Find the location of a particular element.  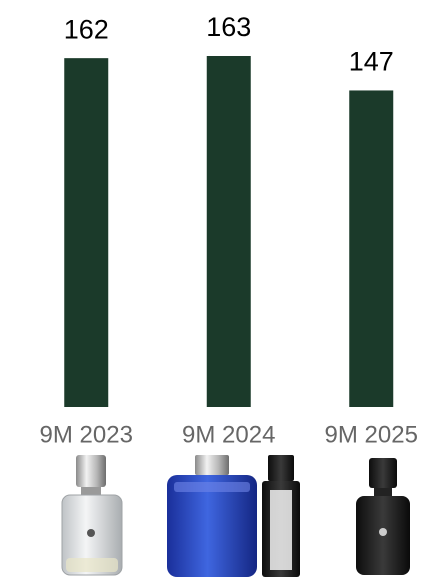

value-label: 163 is located at coordinates (228, 27).